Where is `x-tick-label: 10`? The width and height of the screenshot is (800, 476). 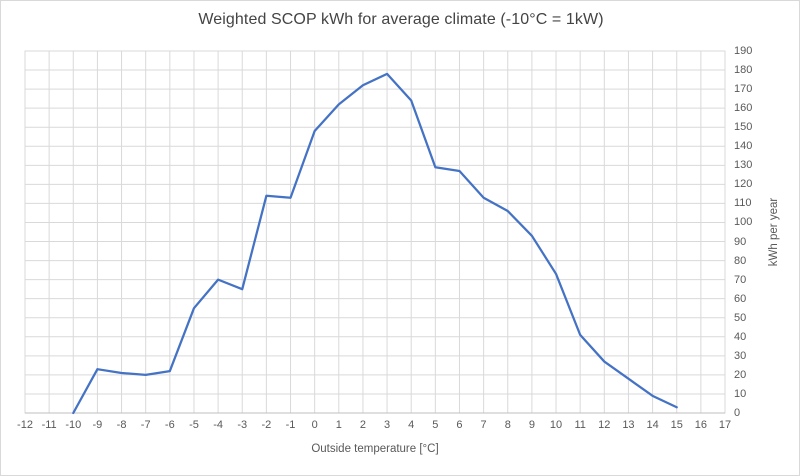 x-tick-label: 10 is located at coordinates (556, 425).